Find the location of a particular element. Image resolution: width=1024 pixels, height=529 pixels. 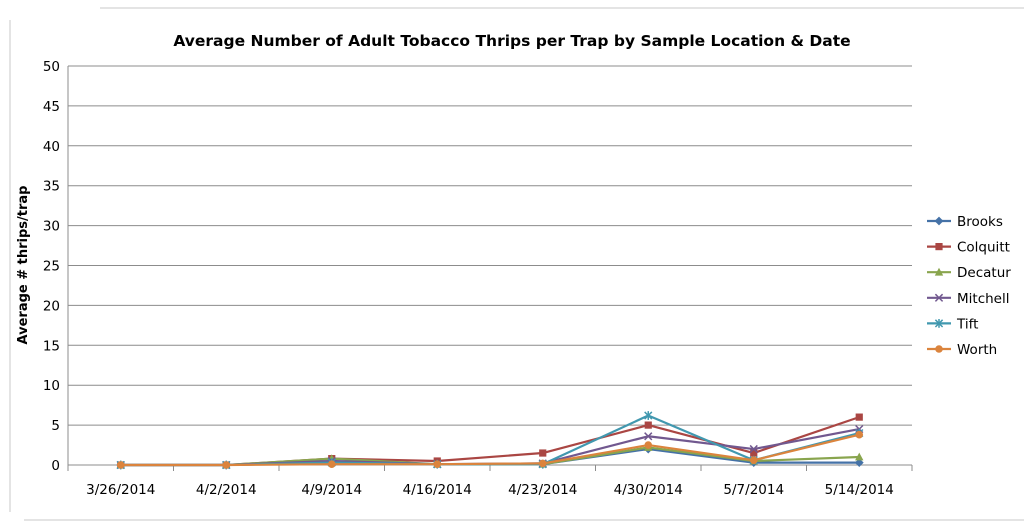

y-tick-label: 30 is located at coordinates (51, 227).